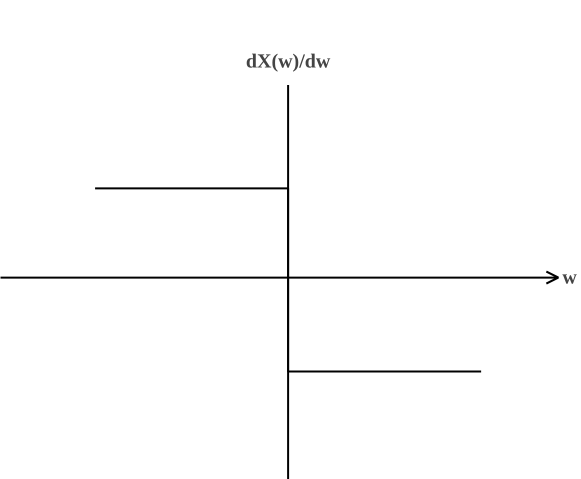  Describe the element at coordinates (288, 61) in the screenshot. I see `text: dX(w)/dw` at that location.